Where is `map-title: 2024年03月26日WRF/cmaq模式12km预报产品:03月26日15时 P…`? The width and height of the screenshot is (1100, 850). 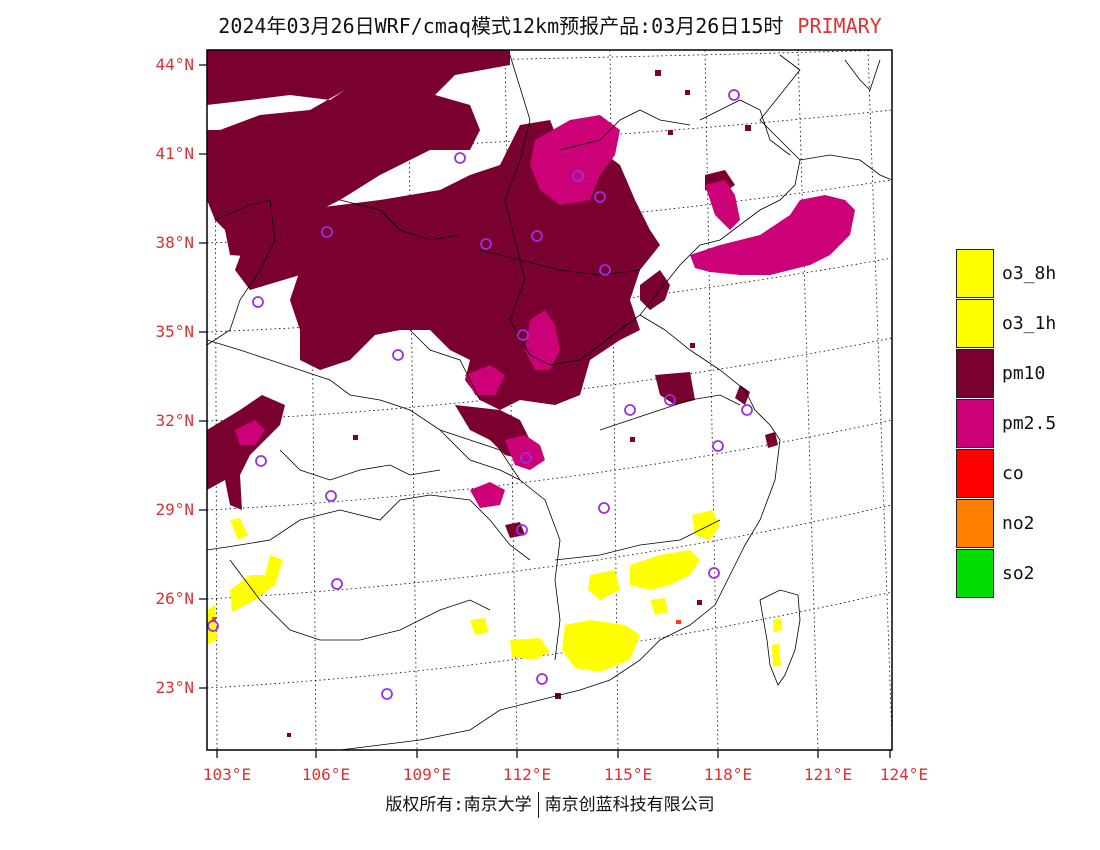 map-title: 2024年03月26日WRF/cmaq模式12km预报产品:03月26日15时 P… is located at coordinates (550, 24).